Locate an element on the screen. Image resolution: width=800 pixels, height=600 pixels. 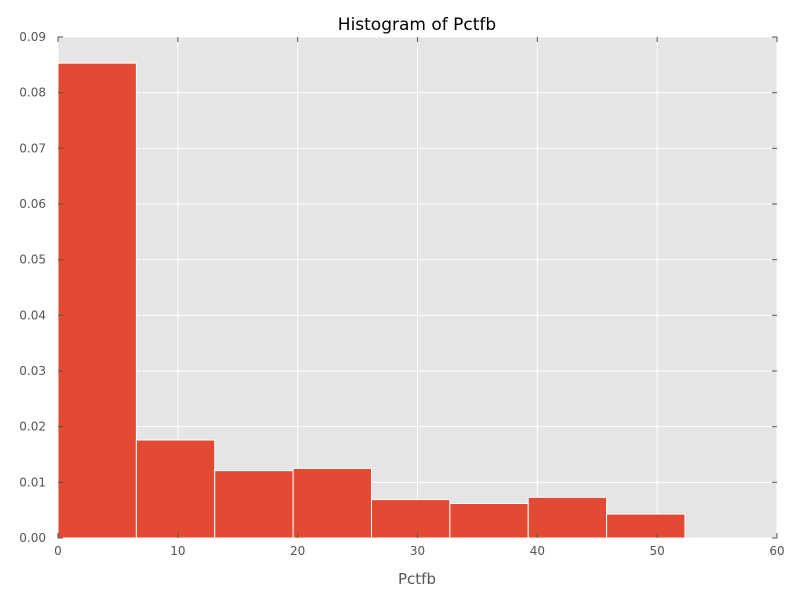
y-tick-label: 0.02 is located at coordinates (32, 427).